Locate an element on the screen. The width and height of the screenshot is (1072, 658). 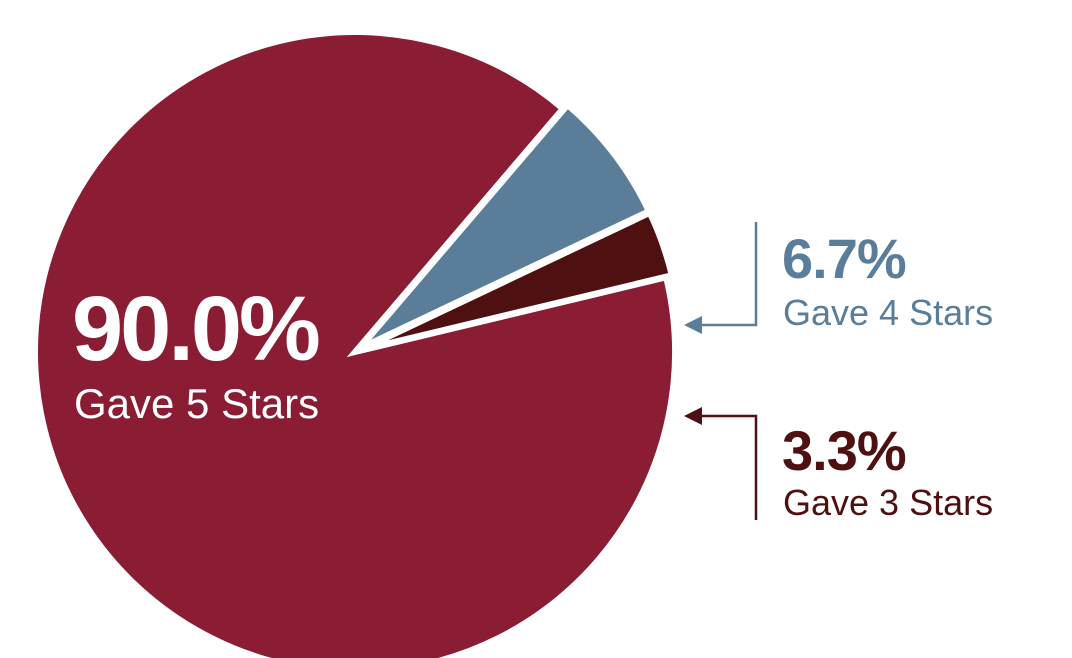
slice-label-5-stars: Gave 5 Stars is located at coordinates (196, 403).